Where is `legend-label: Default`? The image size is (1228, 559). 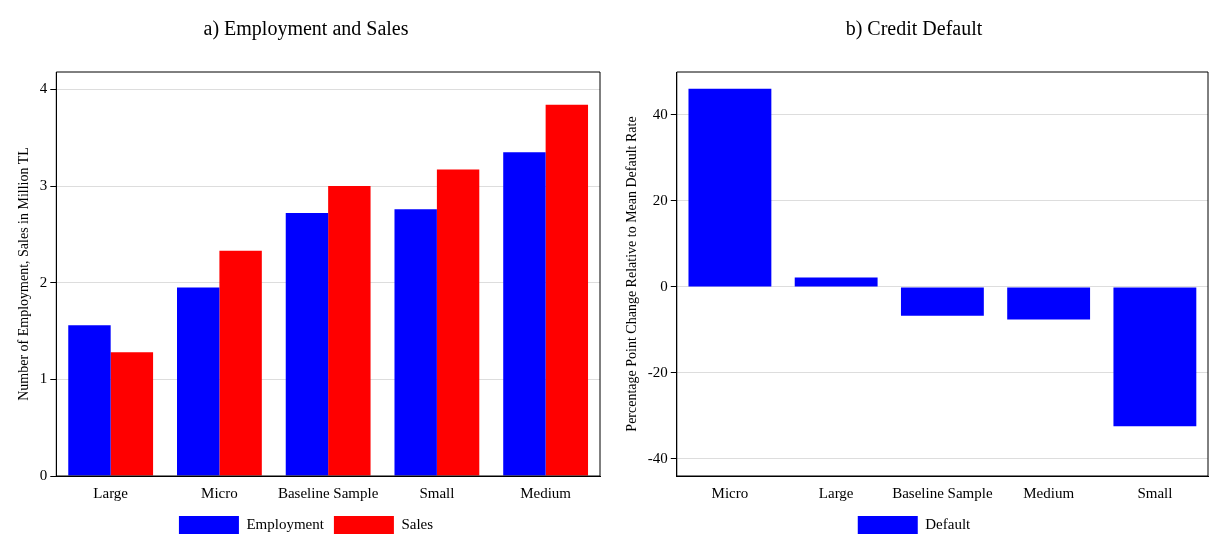 legend-label: Default is located at coordinates (948, 523).